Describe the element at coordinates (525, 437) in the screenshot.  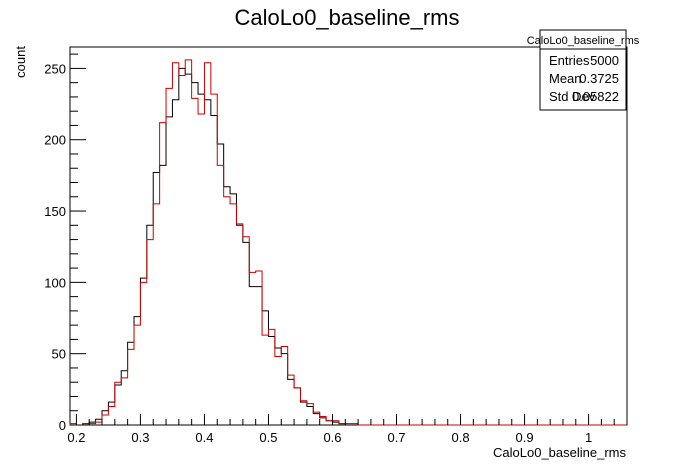
I see `x-tick-label: 0.9` at that location.